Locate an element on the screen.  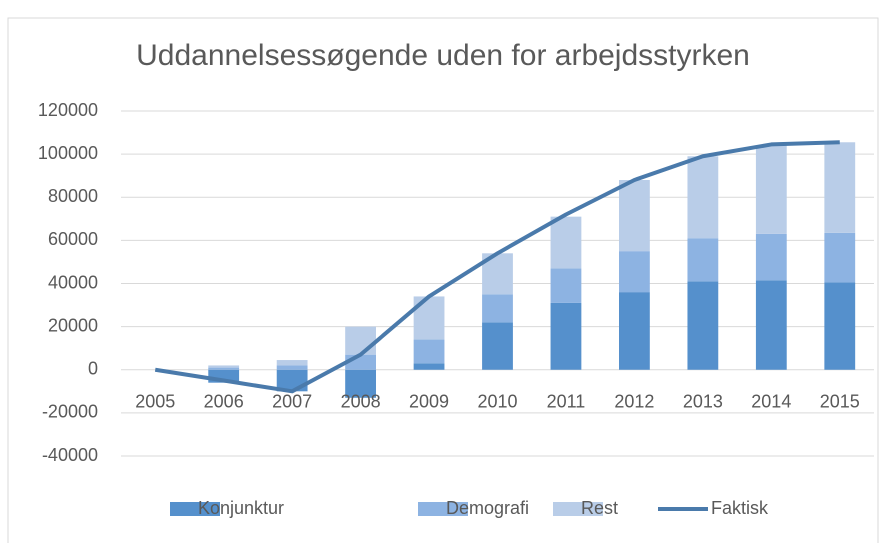
y-tick-label: 40000 is located at coordinates (73, 282).